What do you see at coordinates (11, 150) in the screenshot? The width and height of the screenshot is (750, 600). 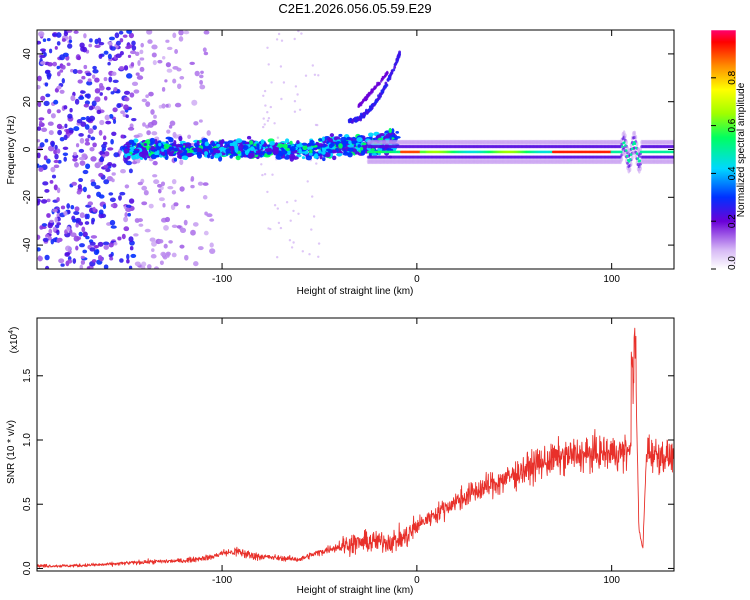 I see `spectrogram-ylabel: Frequency (Hz)` at bounding box center [11, 150].